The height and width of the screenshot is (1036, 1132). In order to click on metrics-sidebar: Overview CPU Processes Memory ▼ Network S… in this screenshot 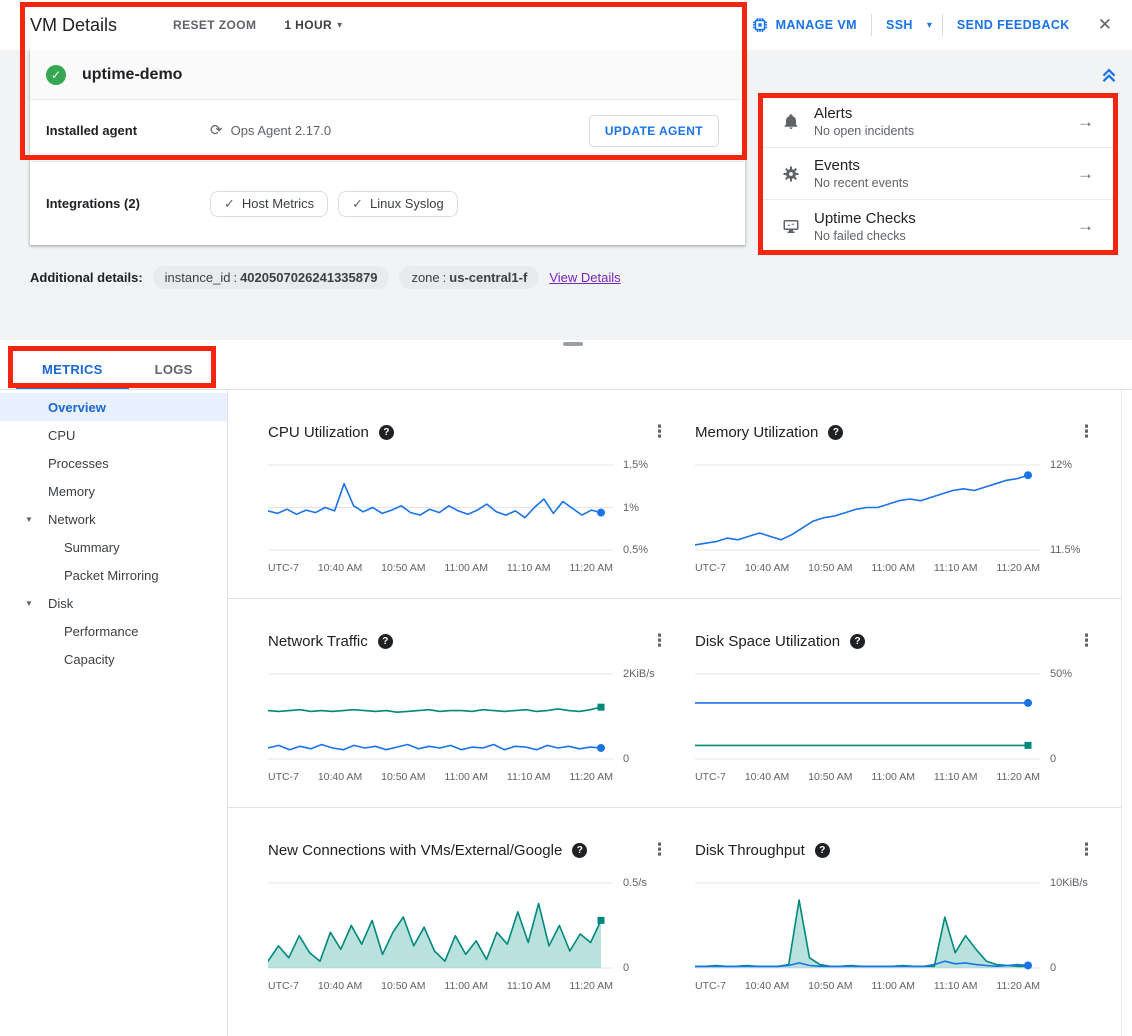, I will do `click(114, 713)`.